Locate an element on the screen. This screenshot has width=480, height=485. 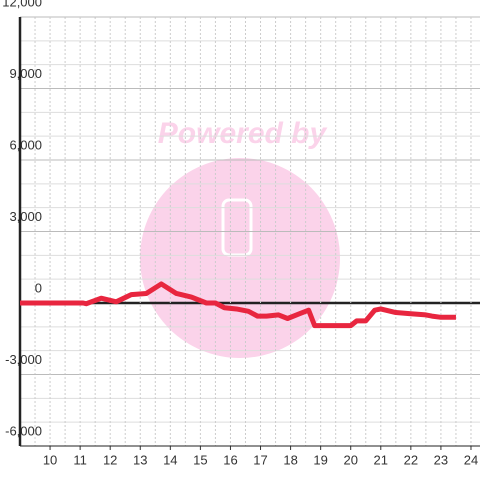
x-tick-label: 18 is located at coordinates (290, 459).